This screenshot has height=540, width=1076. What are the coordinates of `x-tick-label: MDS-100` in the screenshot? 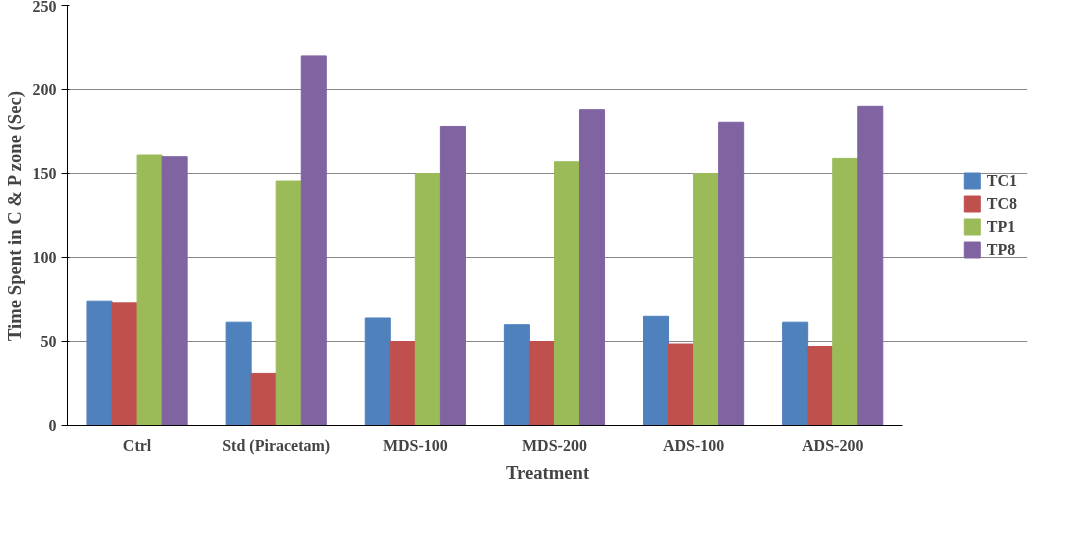 It's located at (415, 445).